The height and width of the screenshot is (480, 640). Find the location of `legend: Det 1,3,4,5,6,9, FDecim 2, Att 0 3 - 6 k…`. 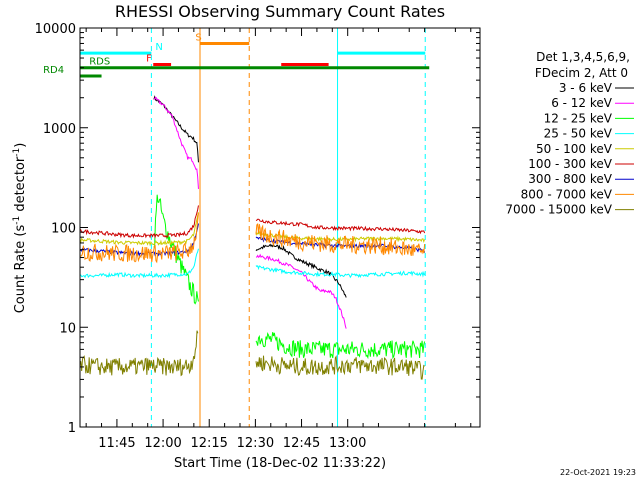

legend: Det 1,3,4,5,6,9, FDecim 2, Att 0 3 - 6 k… is located at coordinates (569, 133).